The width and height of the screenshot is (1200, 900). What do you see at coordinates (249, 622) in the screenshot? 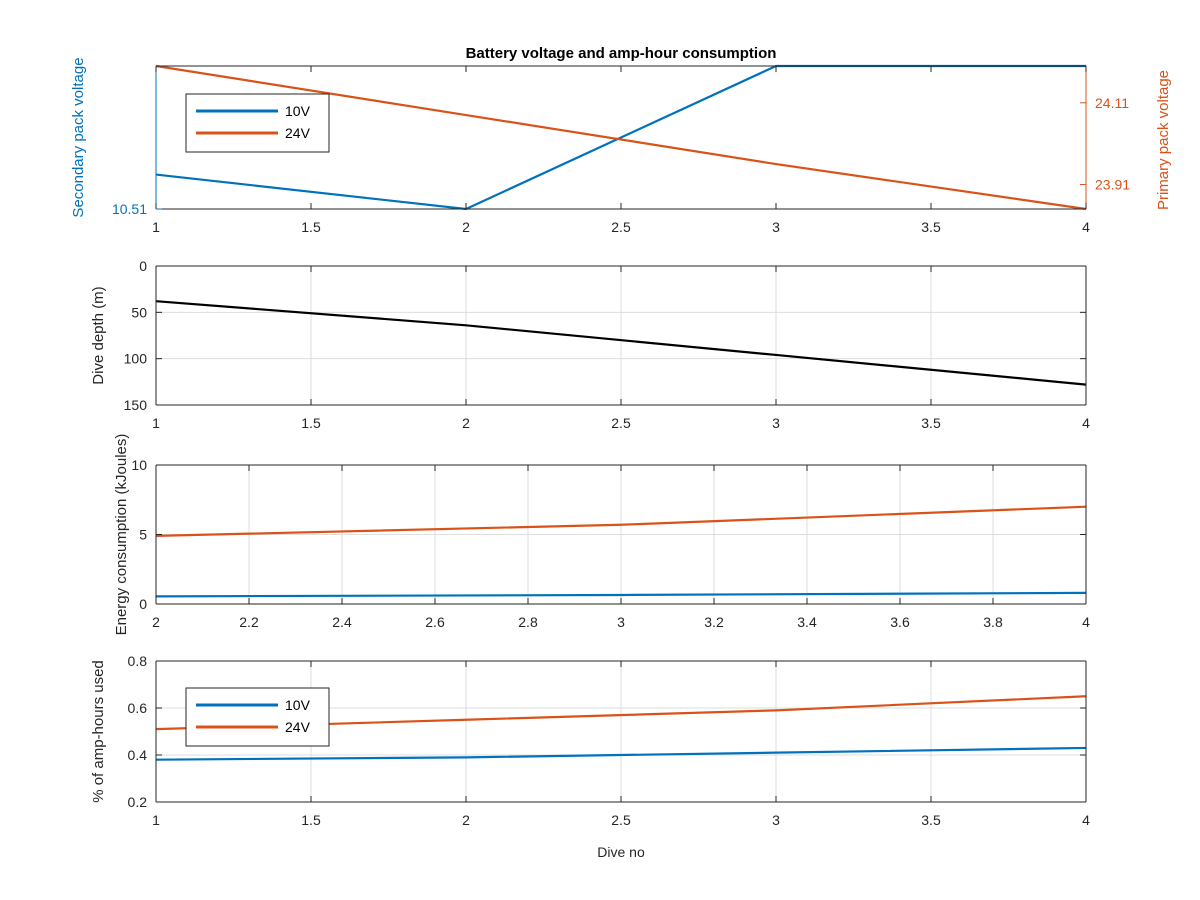
I see `x-tick-label: 2.2` at bounding box center [249, 622].